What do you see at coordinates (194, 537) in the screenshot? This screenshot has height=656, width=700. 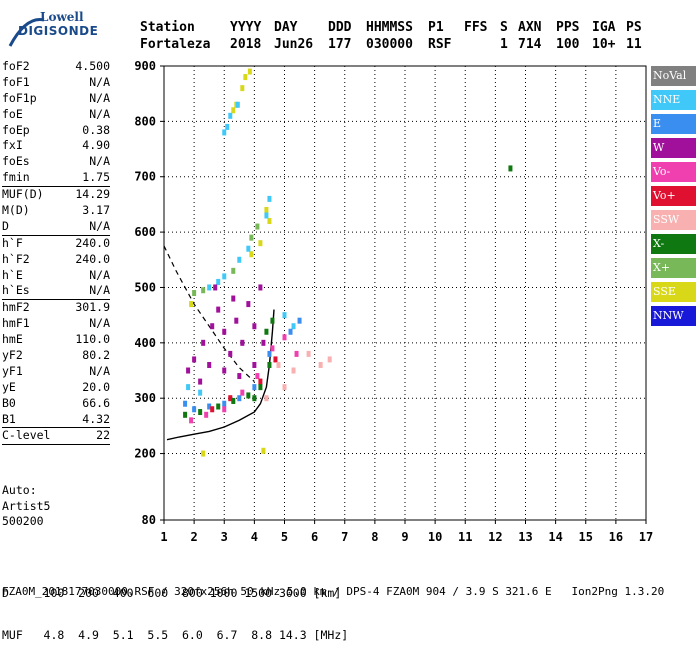 I see `x-tick-label: 2` at bounding box center [194, 537].